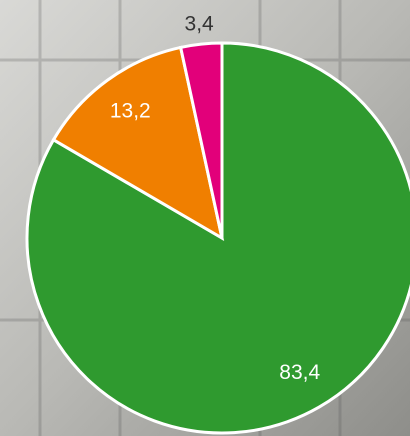  Describe the element at coordinates (200, 23) in the screenshot. I see `data-label: 3,4` at that location.